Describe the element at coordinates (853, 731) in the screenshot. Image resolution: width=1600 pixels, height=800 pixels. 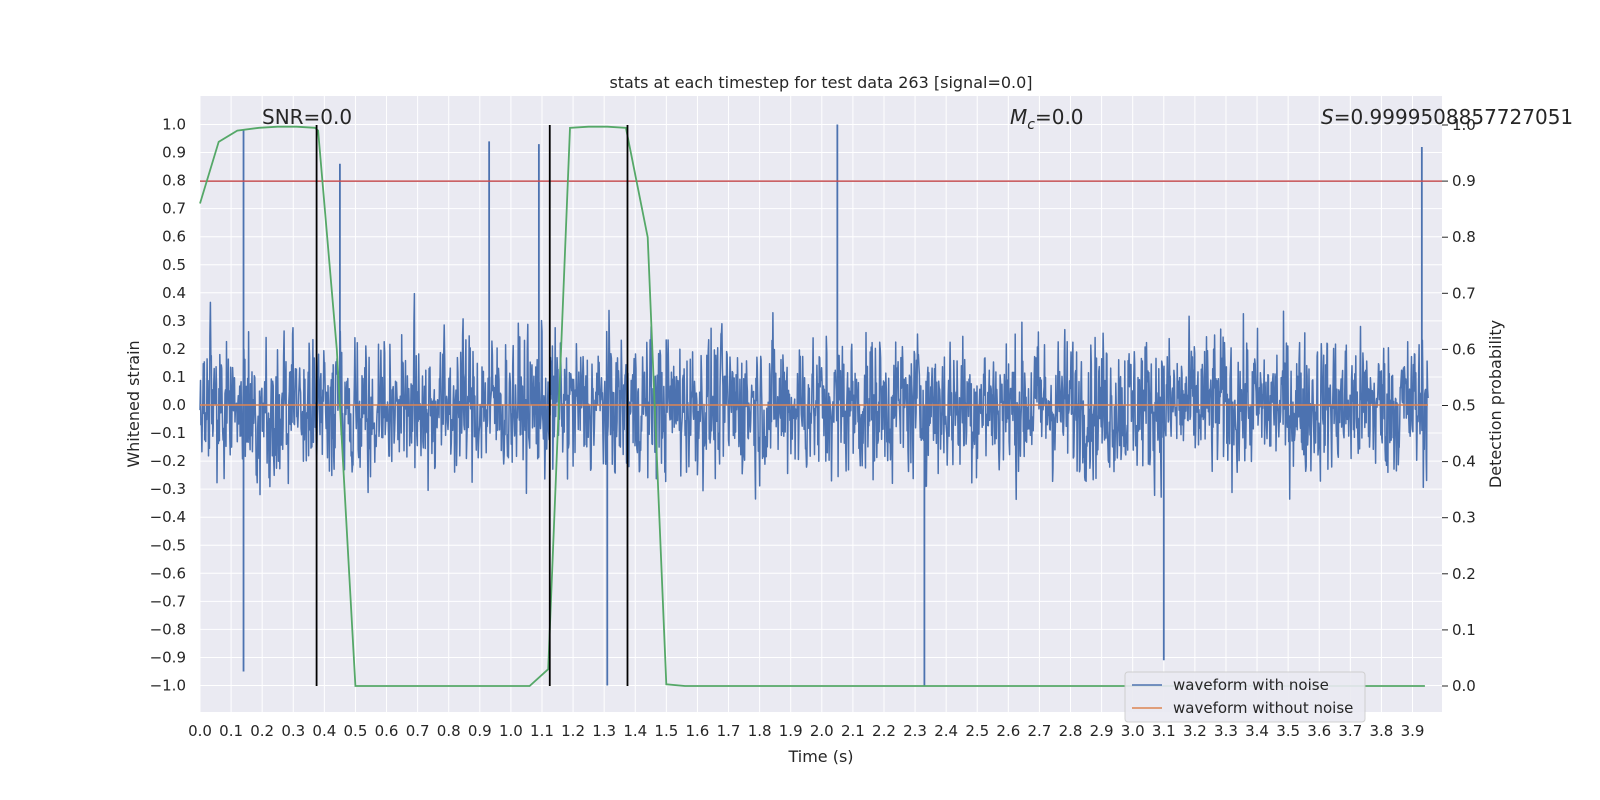
I see `x-tick-label: 2.1` at that location.